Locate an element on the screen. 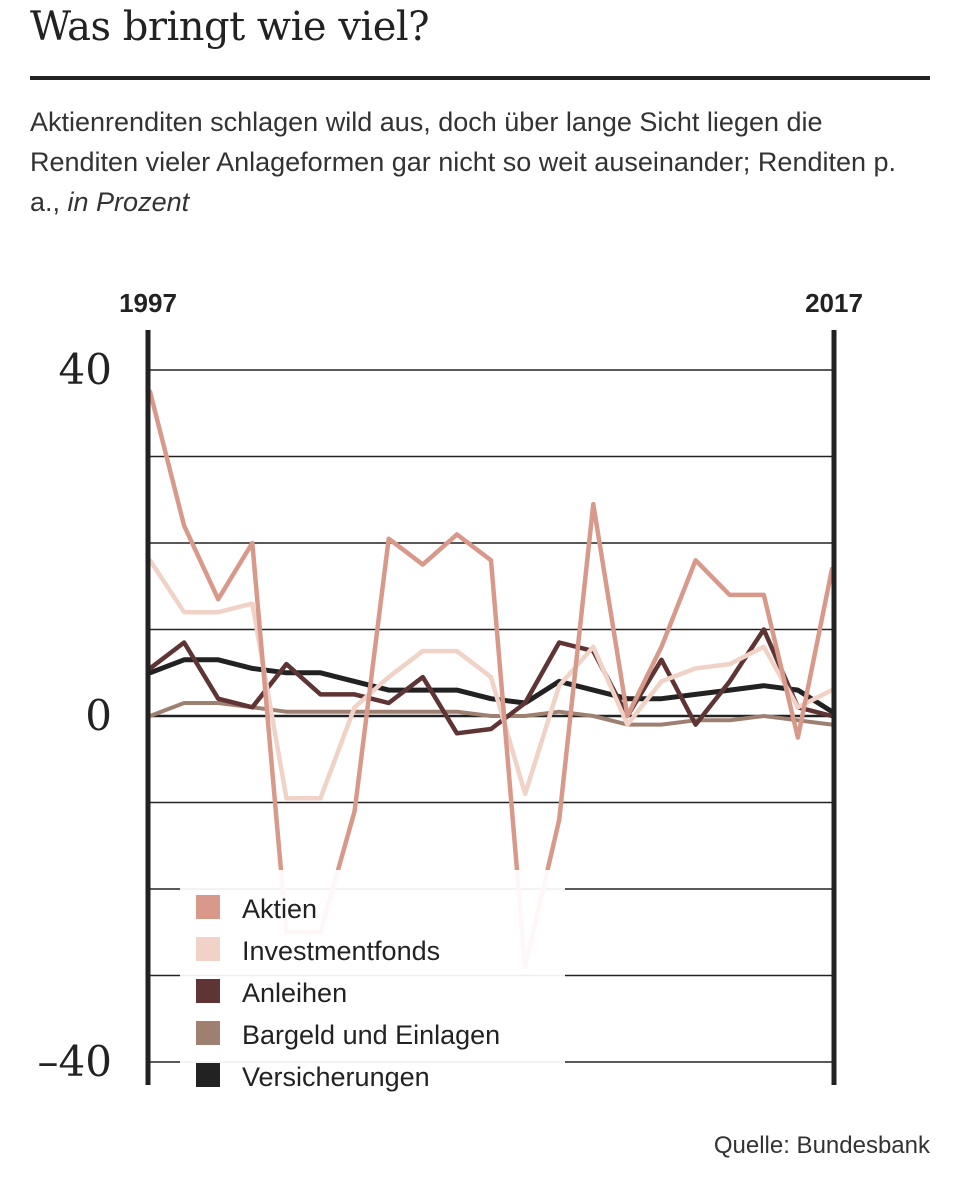 Image resolution: width=960 pixels, height=1189 pixels. legend-swatch-bargeld-und-einlagen is located at coordinates (208, 1033).